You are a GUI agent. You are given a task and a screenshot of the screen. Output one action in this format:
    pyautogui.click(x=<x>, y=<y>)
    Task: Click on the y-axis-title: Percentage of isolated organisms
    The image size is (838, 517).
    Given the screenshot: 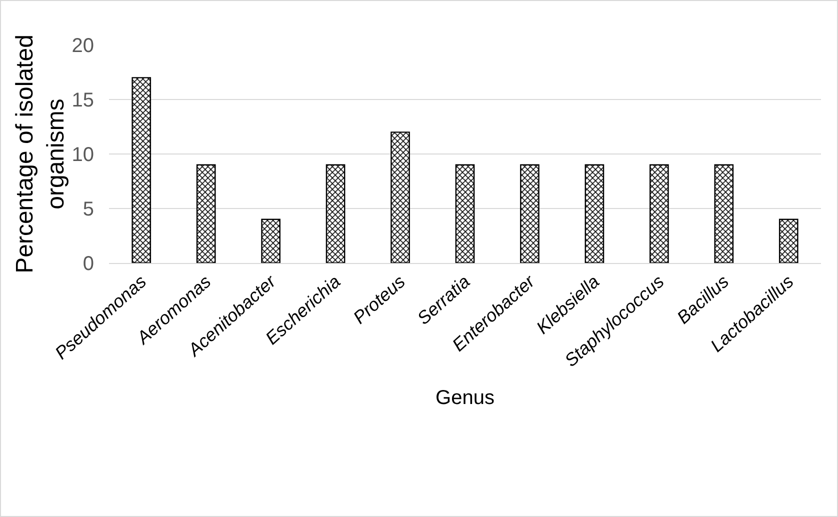 What is the action you would take?
    pyautogui.click(x=41, y=154)
    